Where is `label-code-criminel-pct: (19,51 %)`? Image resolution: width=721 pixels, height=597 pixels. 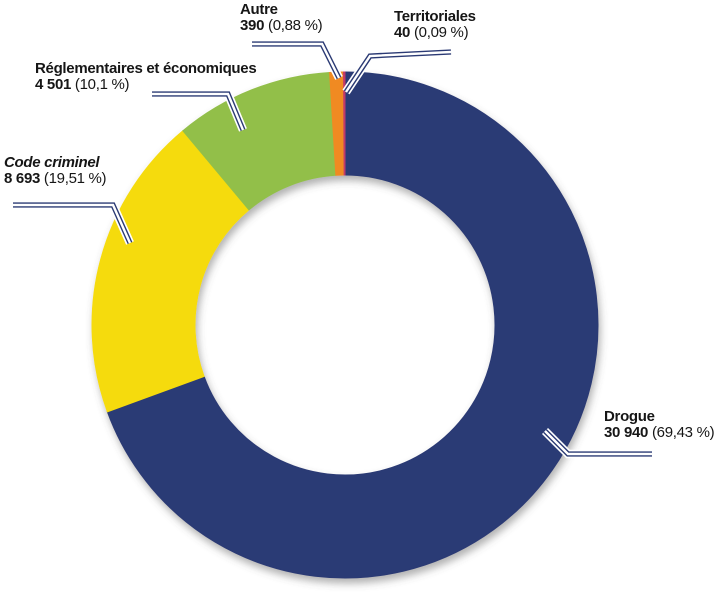
label-code-criminel-pct: (19,51 %) is located at coordinates (75, 178).